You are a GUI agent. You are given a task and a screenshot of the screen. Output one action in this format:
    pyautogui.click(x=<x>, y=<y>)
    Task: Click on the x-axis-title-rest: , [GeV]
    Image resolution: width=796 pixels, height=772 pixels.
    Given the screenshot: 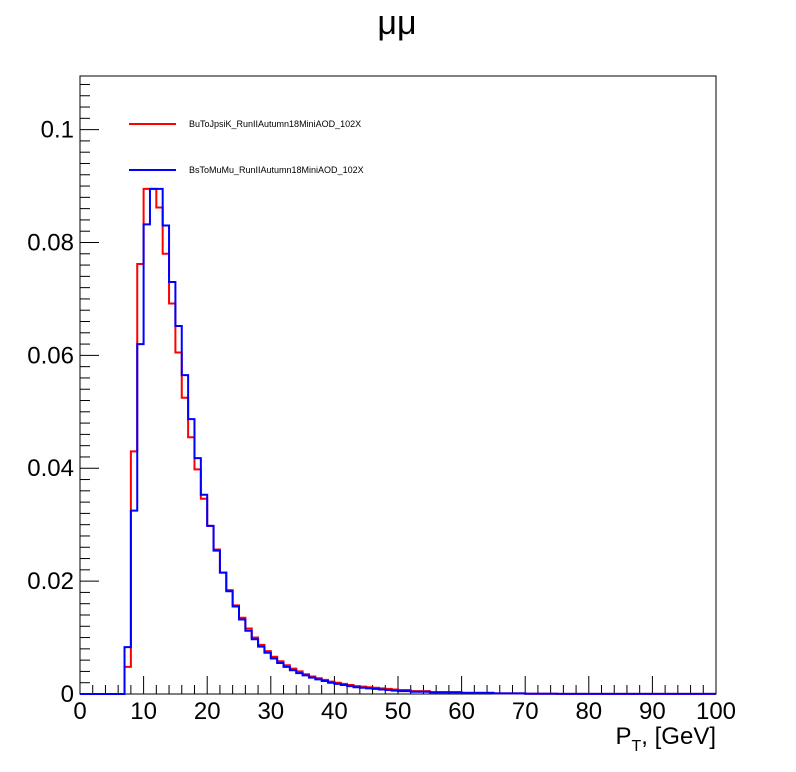 What is the action you would take?
    pyautogui.click(x=678, y=736)
    